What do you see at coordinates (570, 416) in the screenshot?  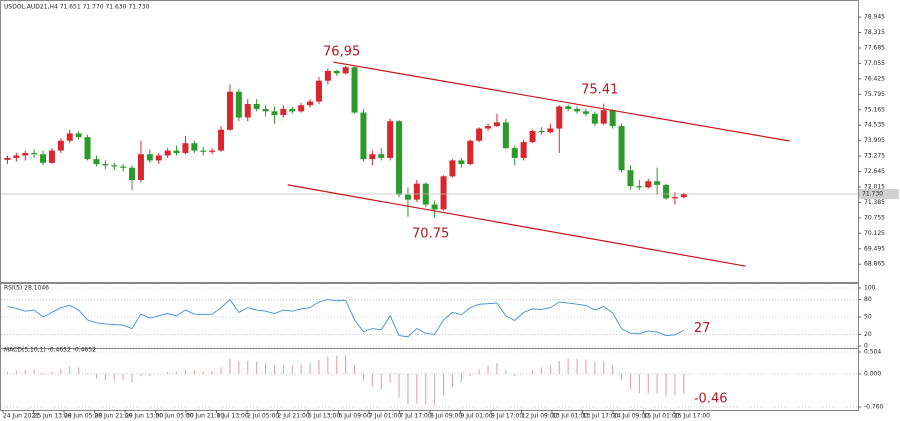 I see `x-tick-label: 13 Jul 01:00` at bounding box center [570, 416].